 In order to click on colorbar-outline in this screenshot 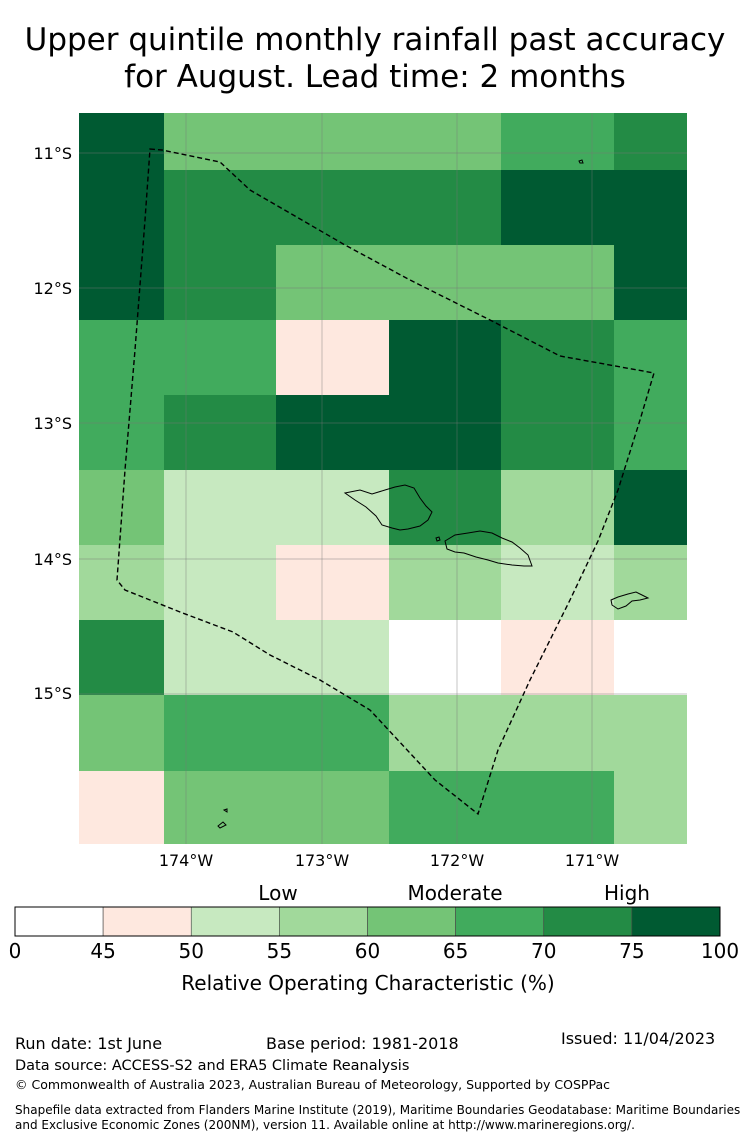, I will do `click(367, 921)`.